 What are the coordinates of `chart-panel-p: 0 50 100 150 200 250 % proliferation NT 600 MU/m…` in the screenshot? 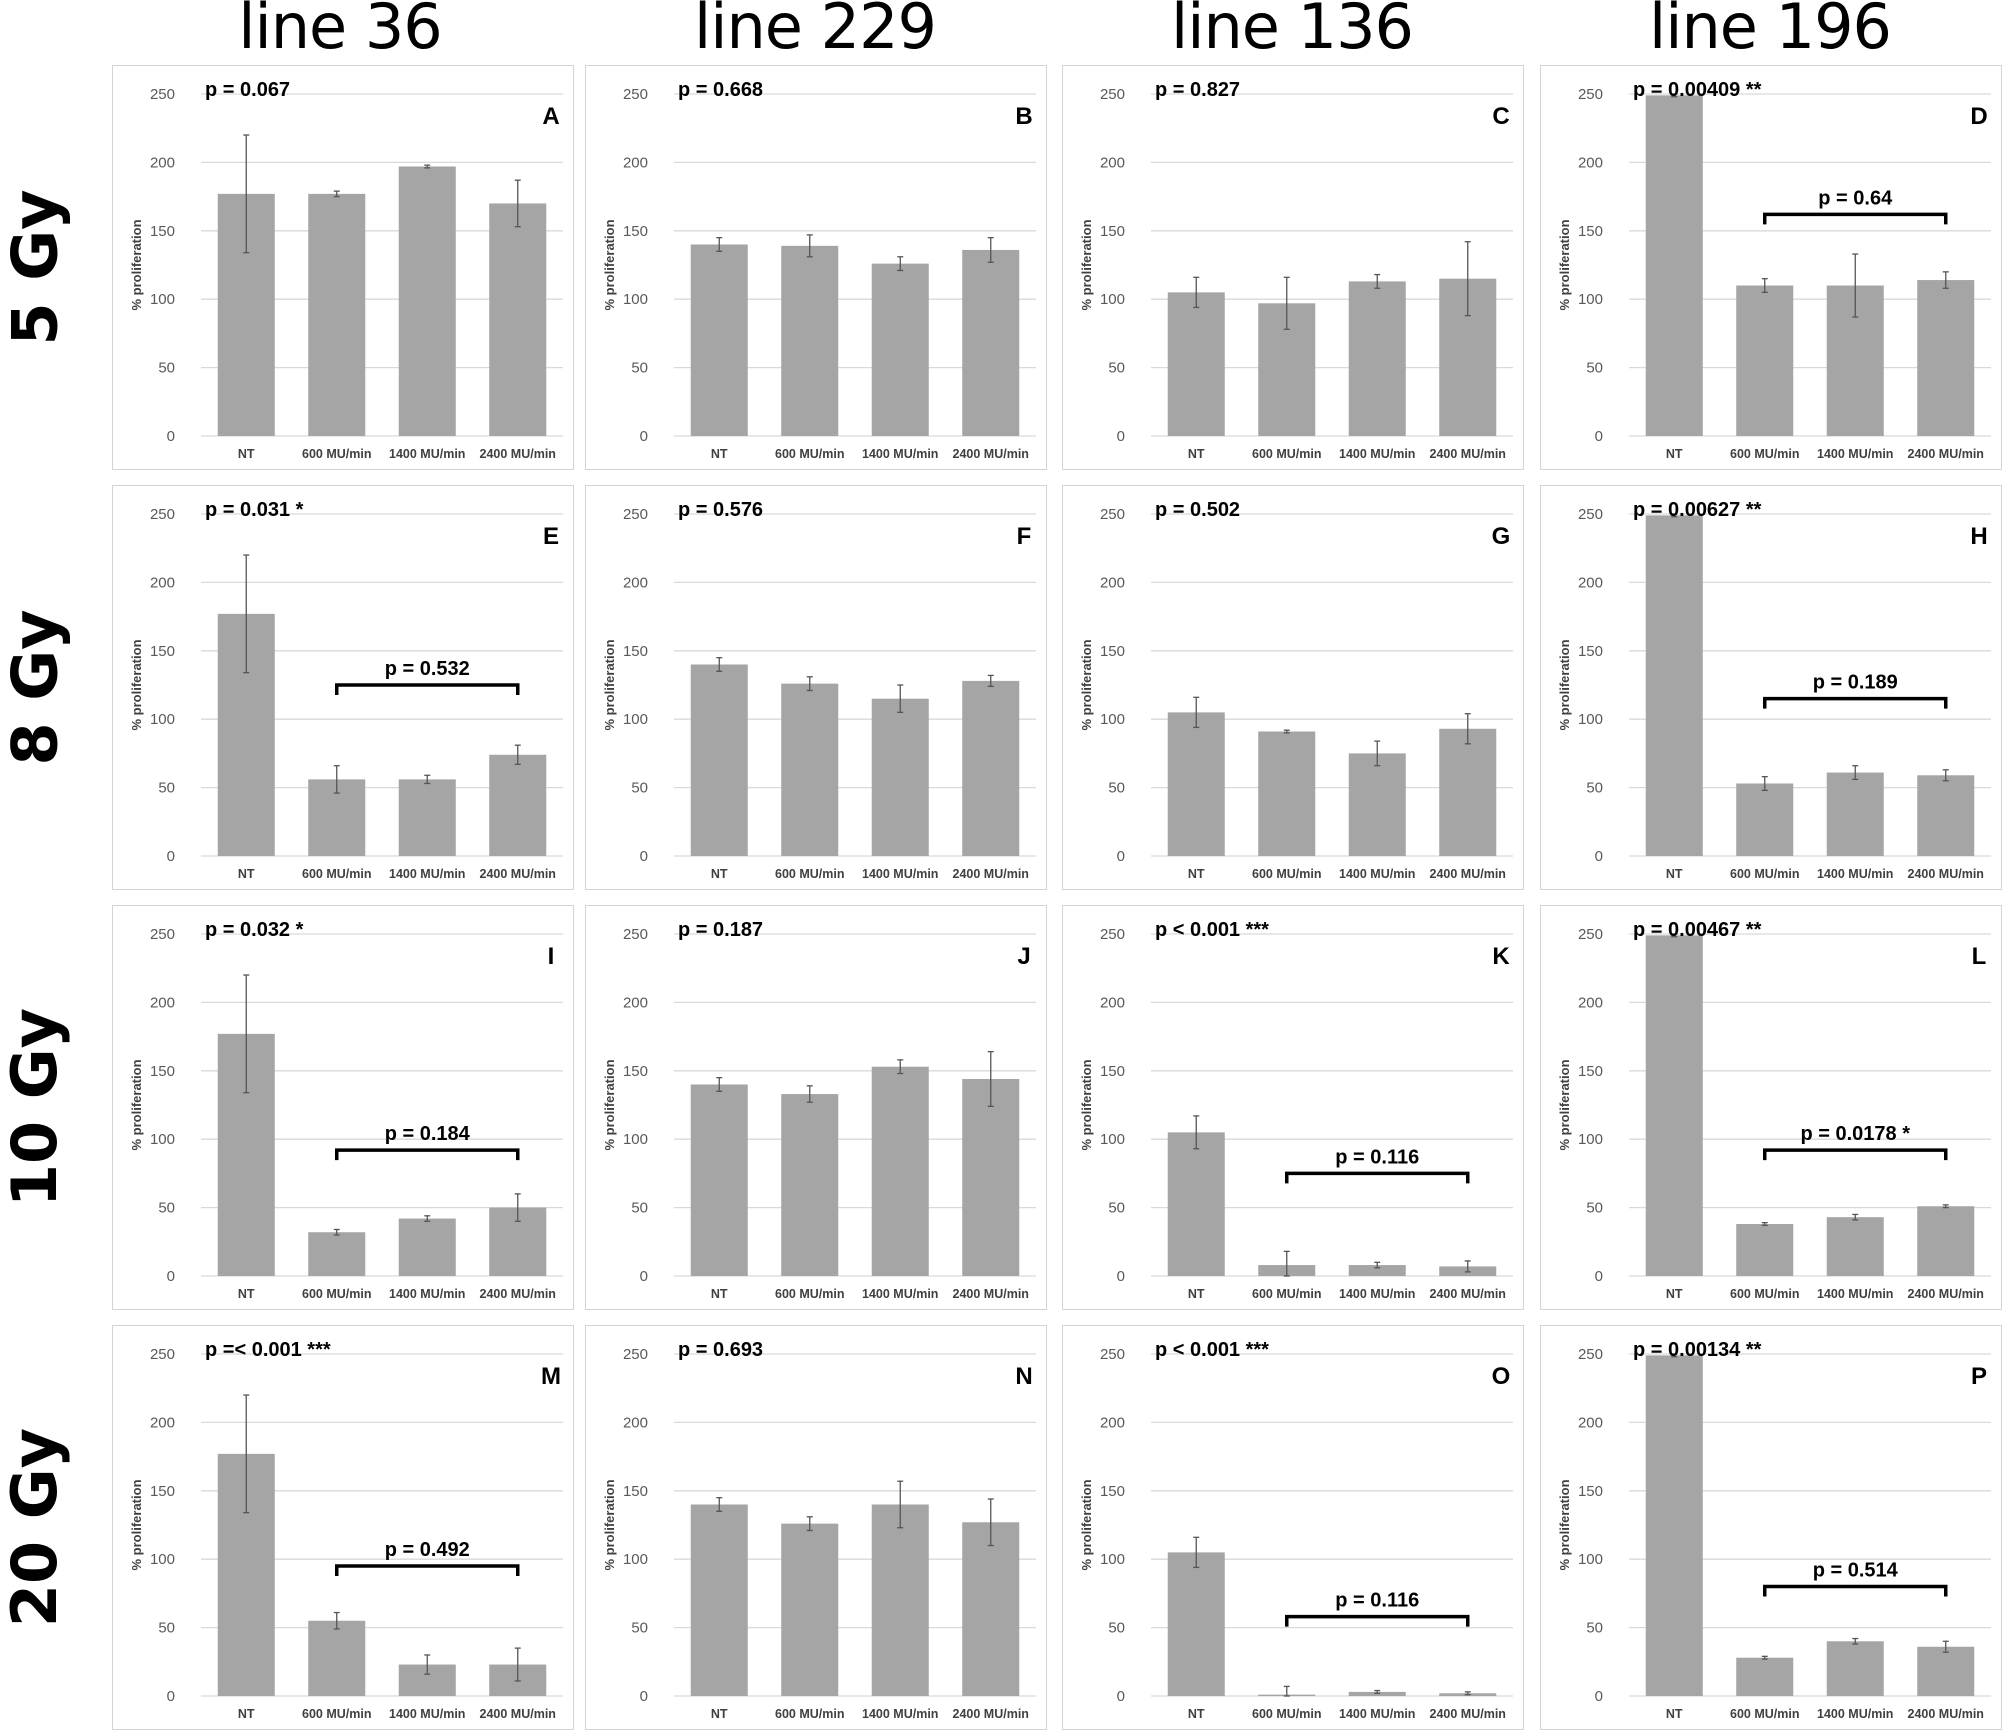 It's located at (1771, 1527).